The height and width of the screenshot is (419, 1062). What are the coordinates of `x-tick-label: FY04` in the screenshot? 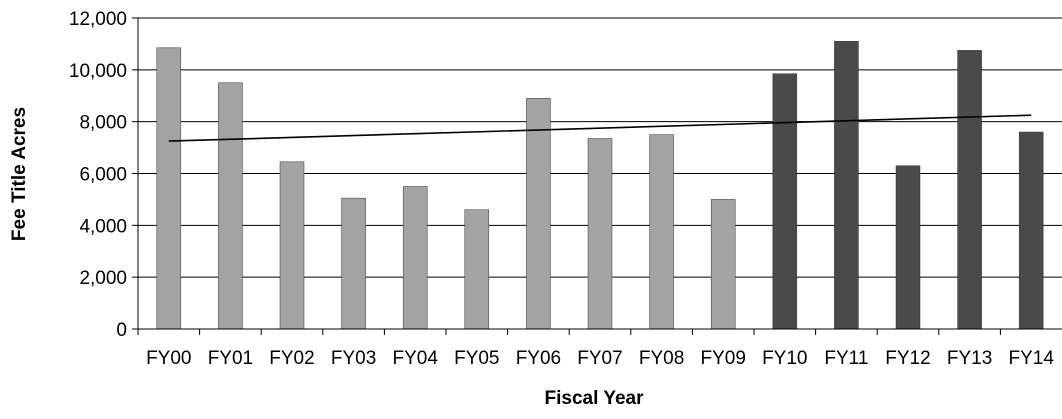 It's located at (415, 358).